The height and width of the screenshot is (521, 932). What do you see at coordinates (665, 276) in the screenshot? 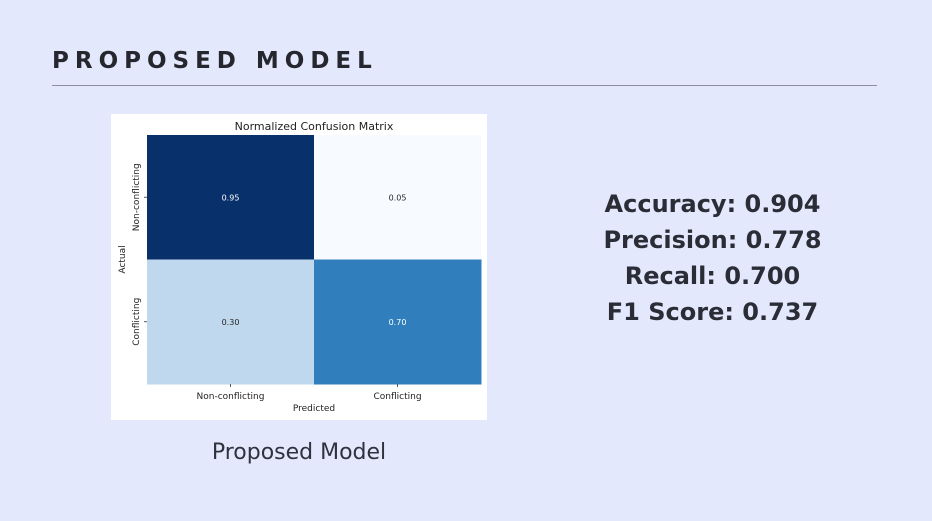
I see `metric-label: Recall` at bounding box center [665, 276].